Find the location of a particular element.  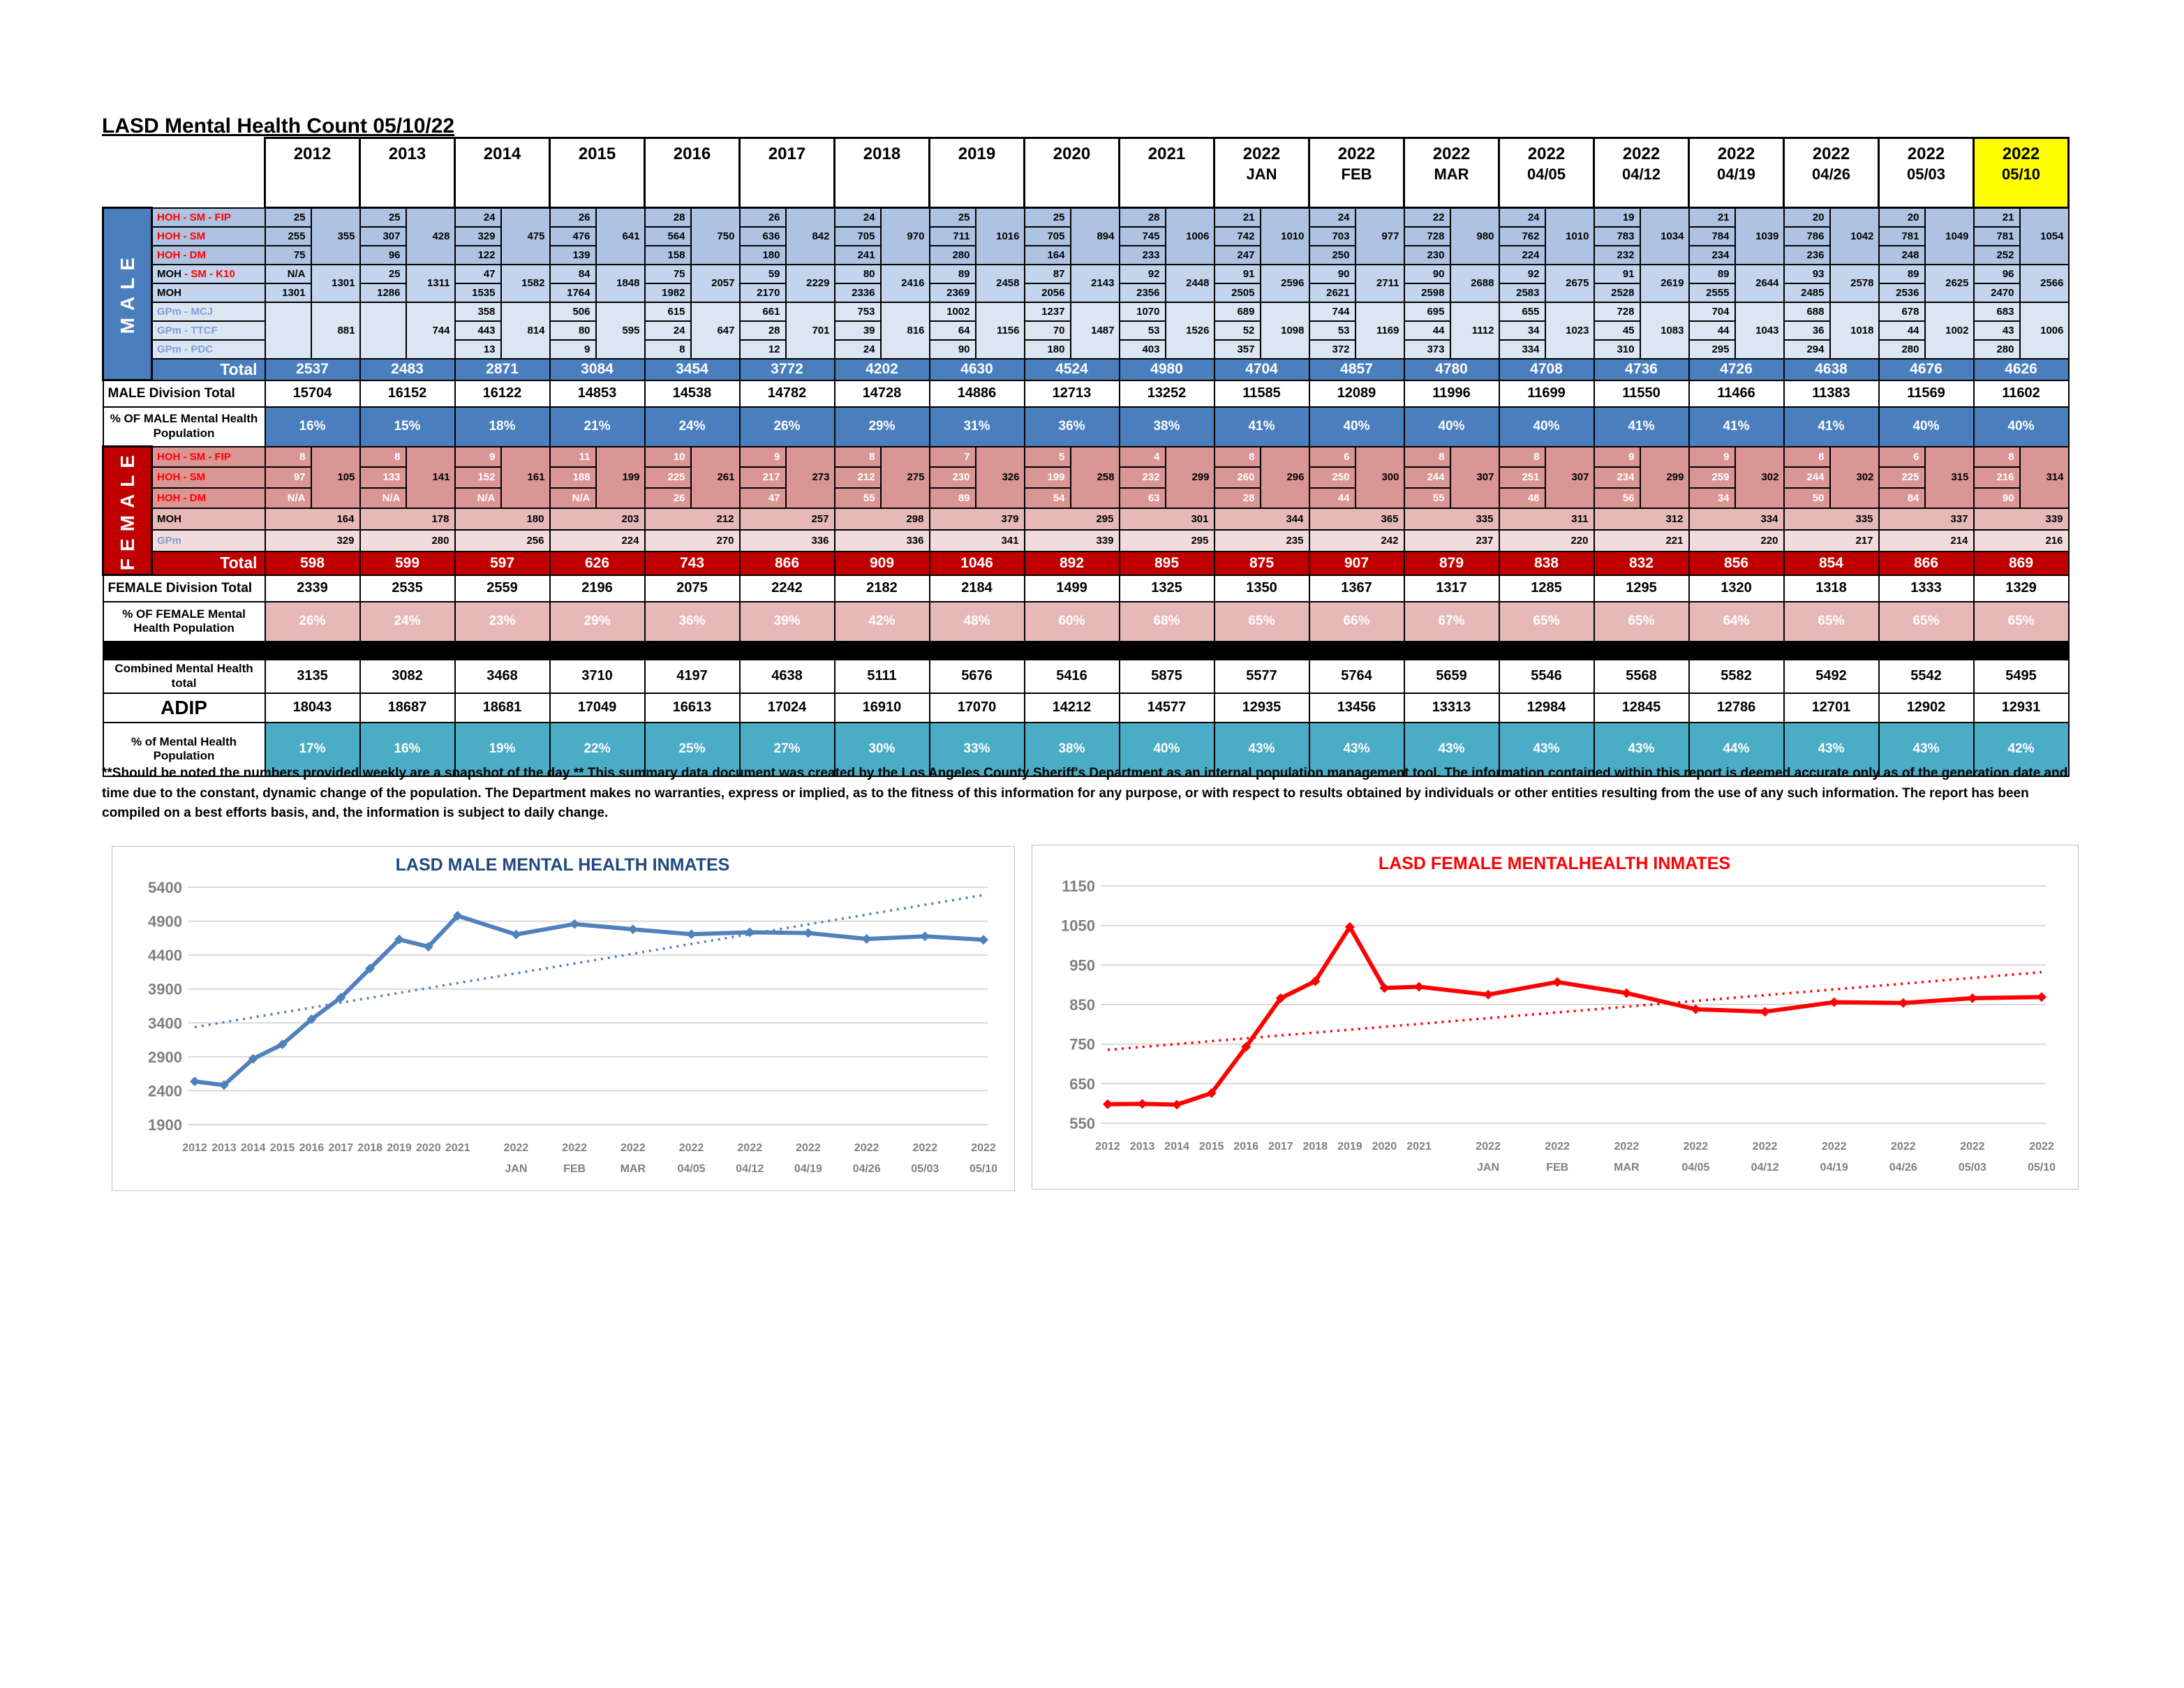

cell: 105 is located at coordinates (335, 477).